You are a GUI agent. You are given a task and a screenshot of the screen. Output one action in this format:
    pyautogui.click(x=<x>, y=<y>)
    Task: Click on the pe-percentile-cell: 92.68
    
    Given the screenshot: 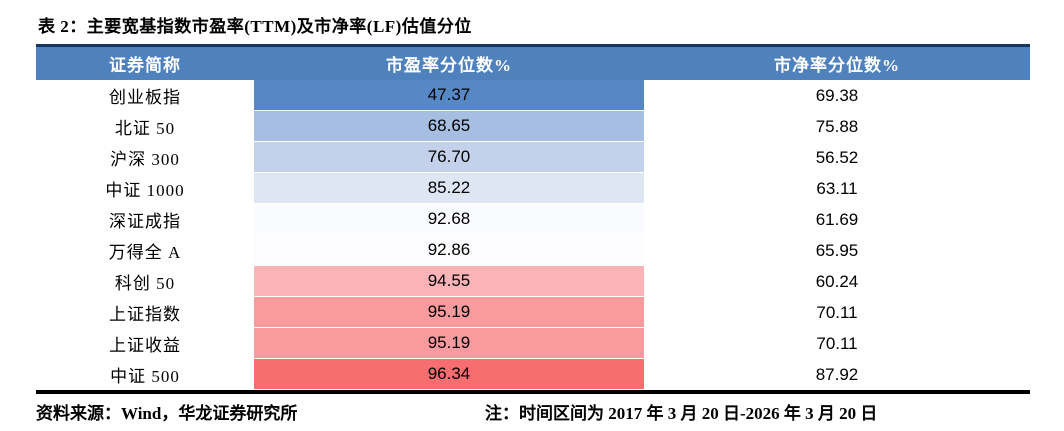 What is the action you would take?
    pyautogui.click(x=449, y=219)
    